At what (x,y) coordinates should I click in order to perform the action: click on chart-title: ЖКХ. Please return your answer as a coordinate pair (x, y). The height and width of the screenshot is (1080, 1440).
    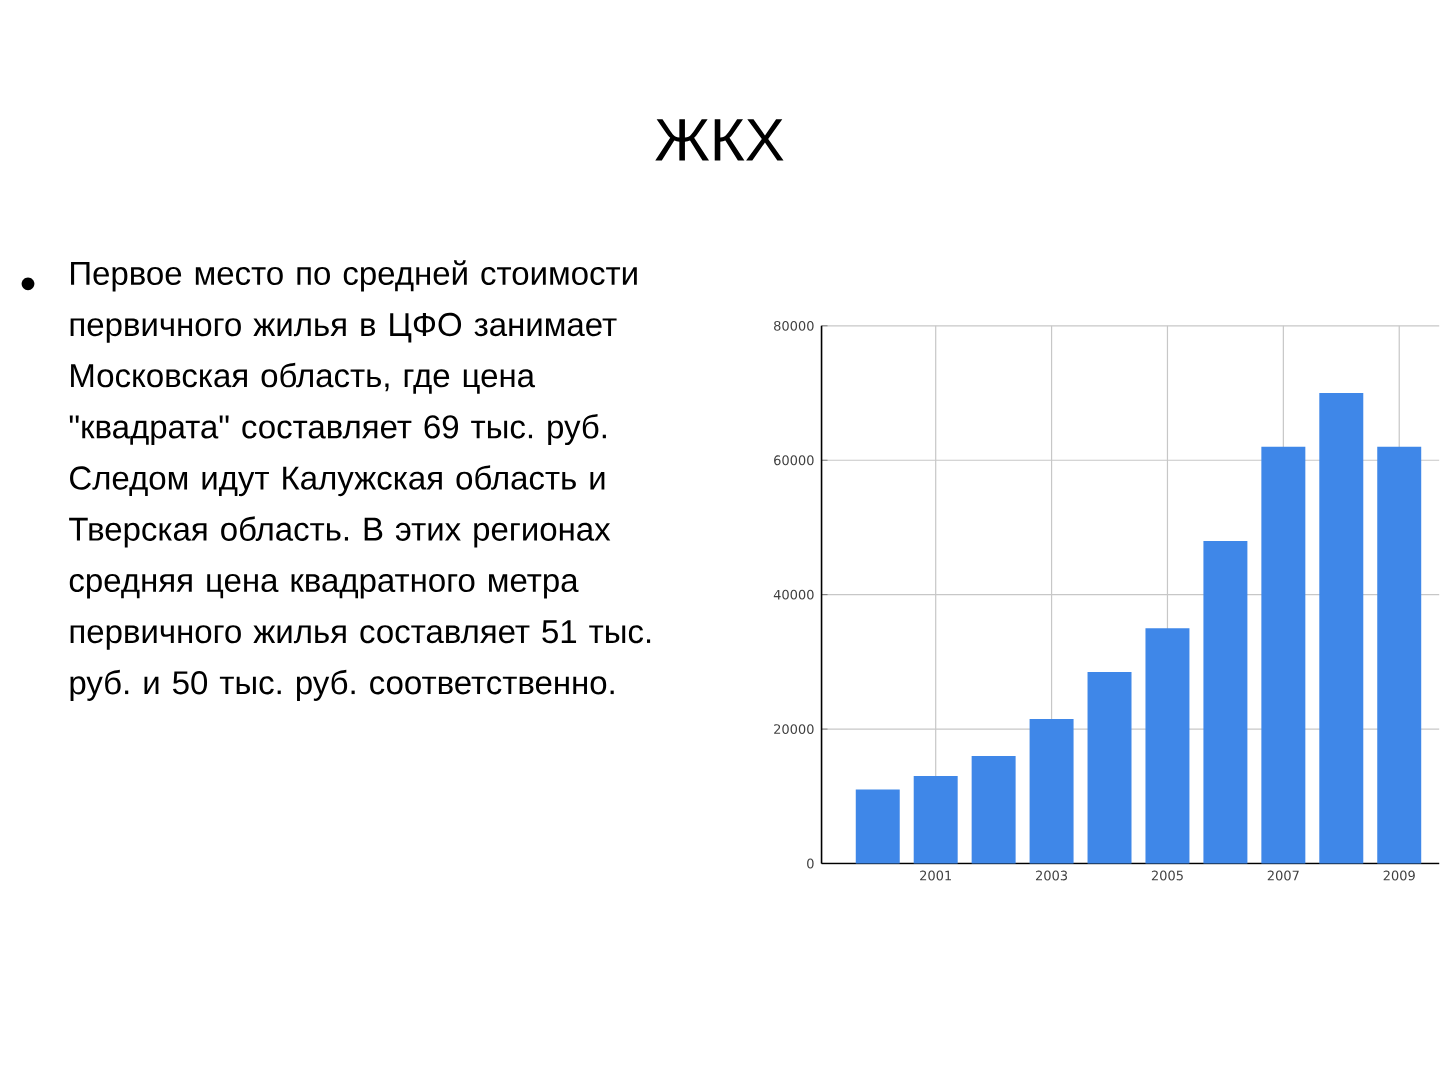
    Looking at the image, I should click on (719, 140).